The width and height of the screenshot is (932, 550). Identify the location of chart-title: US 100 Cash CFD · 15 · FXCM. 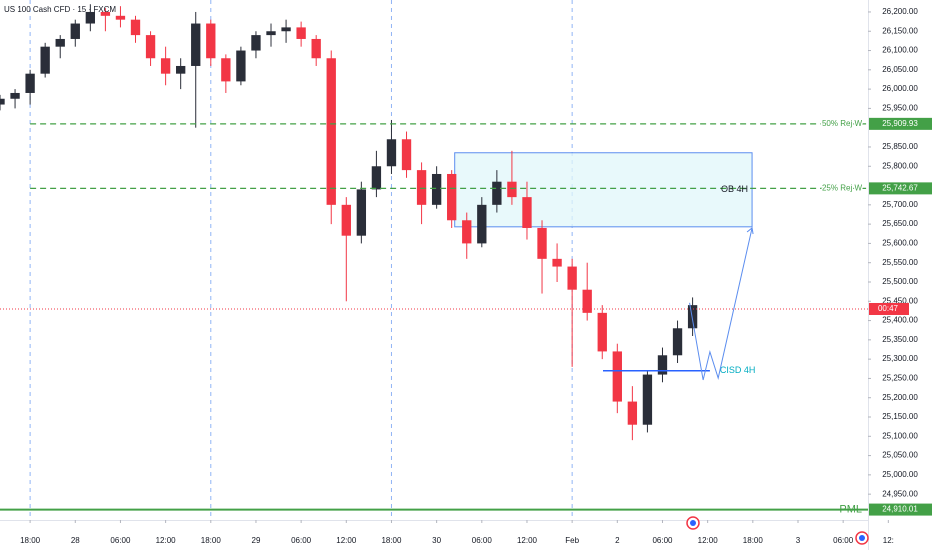
(60, 9).